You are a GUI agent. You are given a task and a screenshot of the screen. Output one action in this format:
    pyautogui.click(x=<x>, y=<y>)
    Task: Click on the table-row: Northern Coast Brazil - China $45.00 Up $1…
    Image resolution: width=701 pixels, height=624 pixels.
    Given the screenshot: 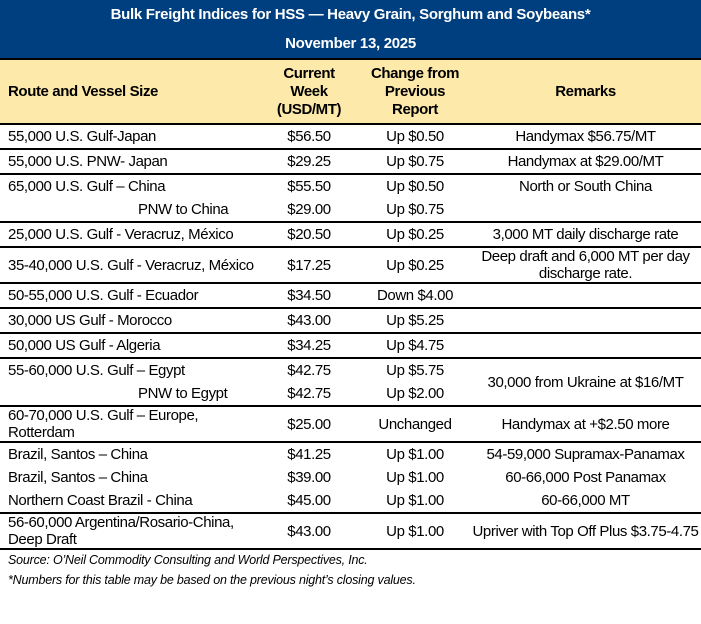 What is the action you would take?
    pyautogui.click(x=350, y=501)
    